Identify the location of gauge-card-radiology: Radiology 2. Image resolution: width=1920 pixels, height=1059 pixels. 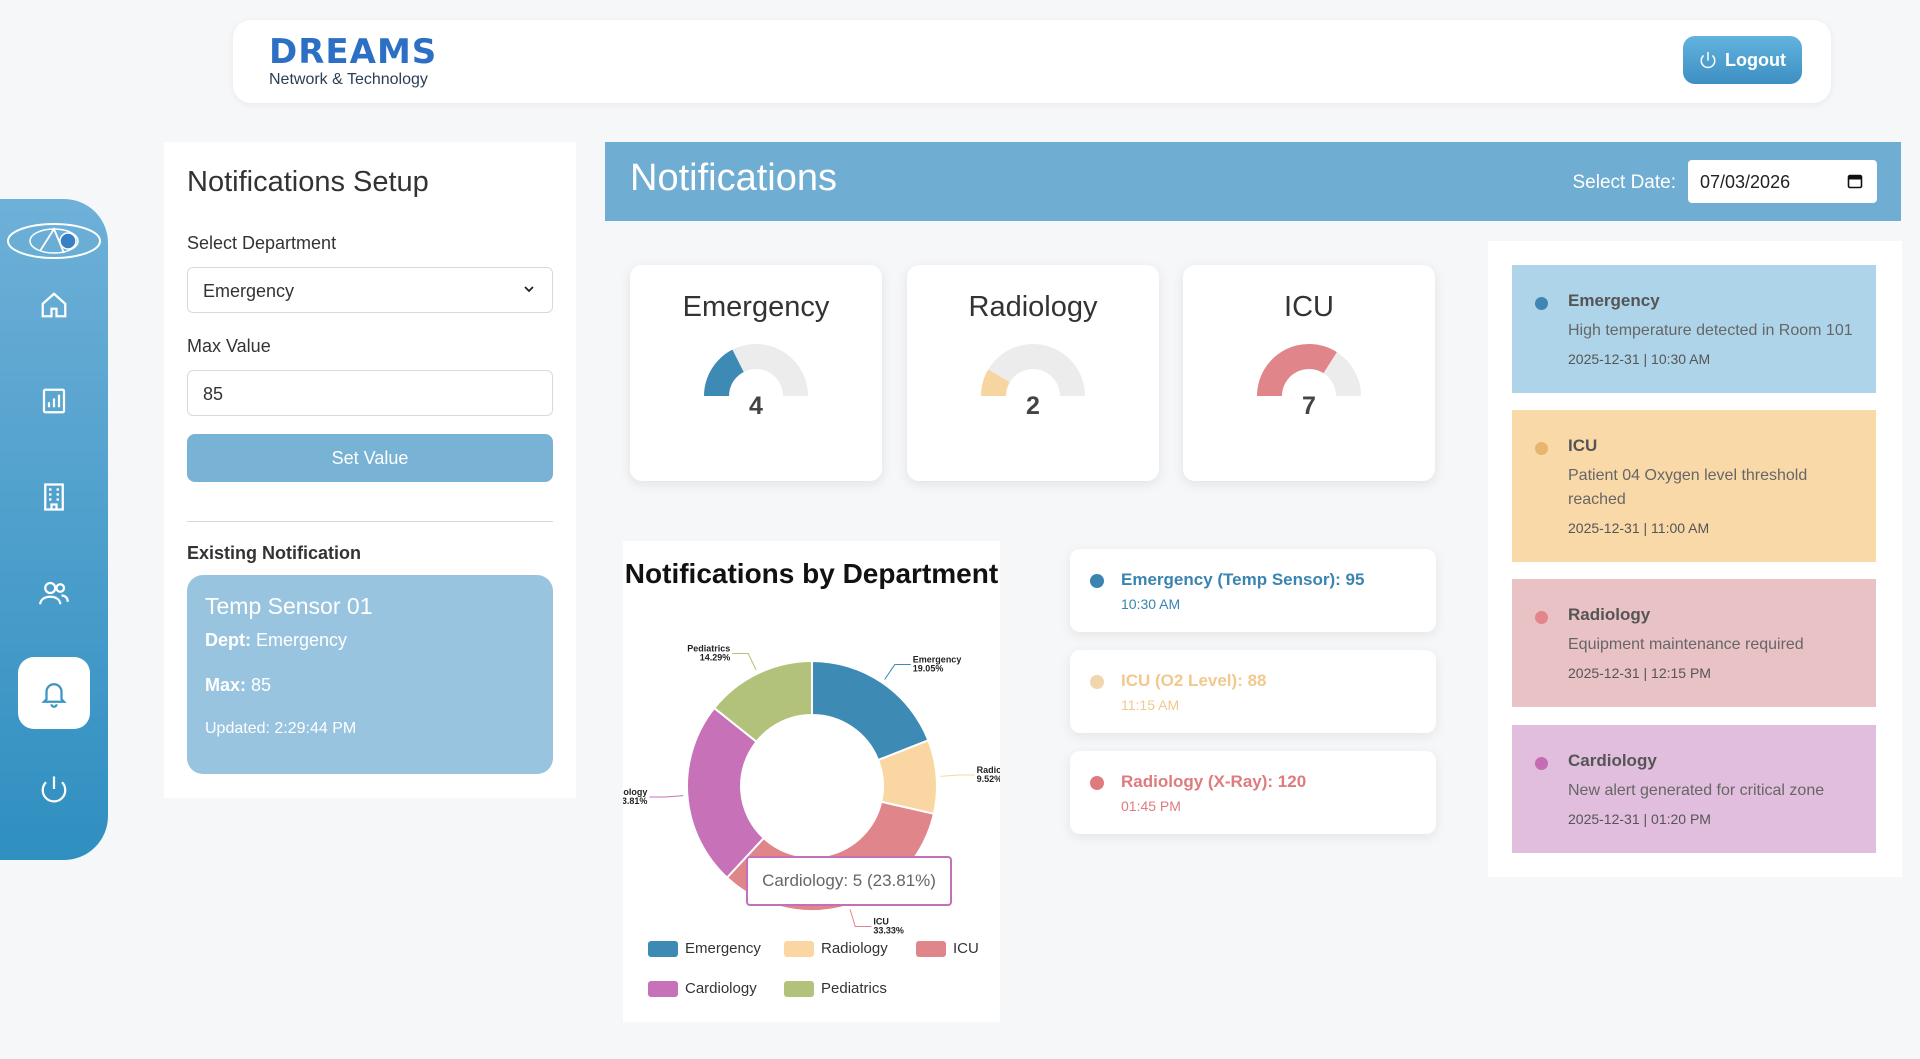
(1033, 373).